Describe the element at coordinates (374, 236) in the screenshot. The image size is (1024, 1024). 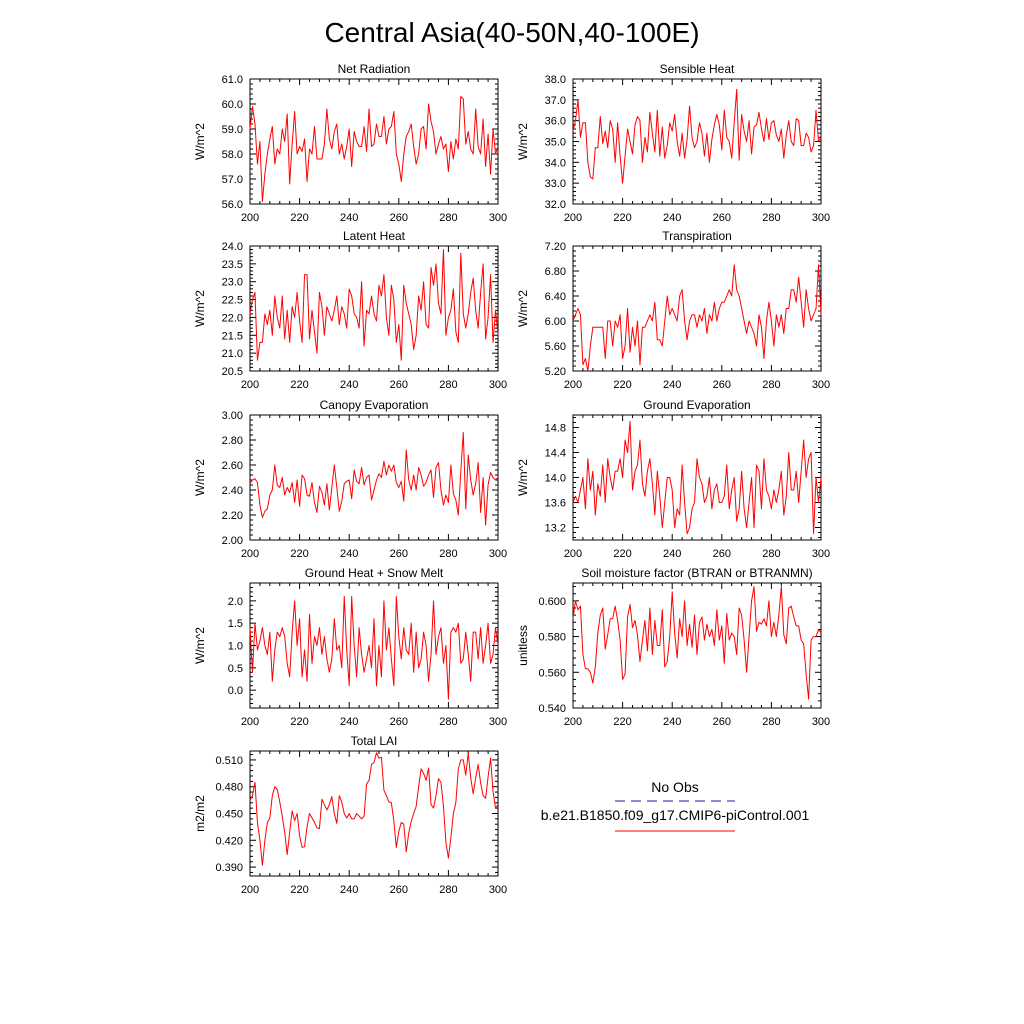
I see `panel-title: Latent Heat` at that location.